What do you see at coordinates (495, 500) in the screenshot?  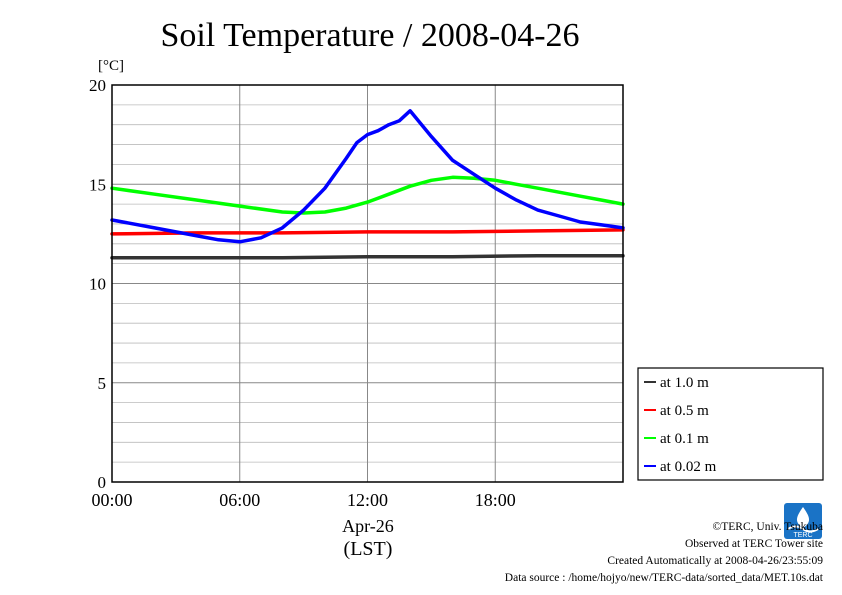 I see `x-tick-label: 18:00` at bounding box center [495, 500].